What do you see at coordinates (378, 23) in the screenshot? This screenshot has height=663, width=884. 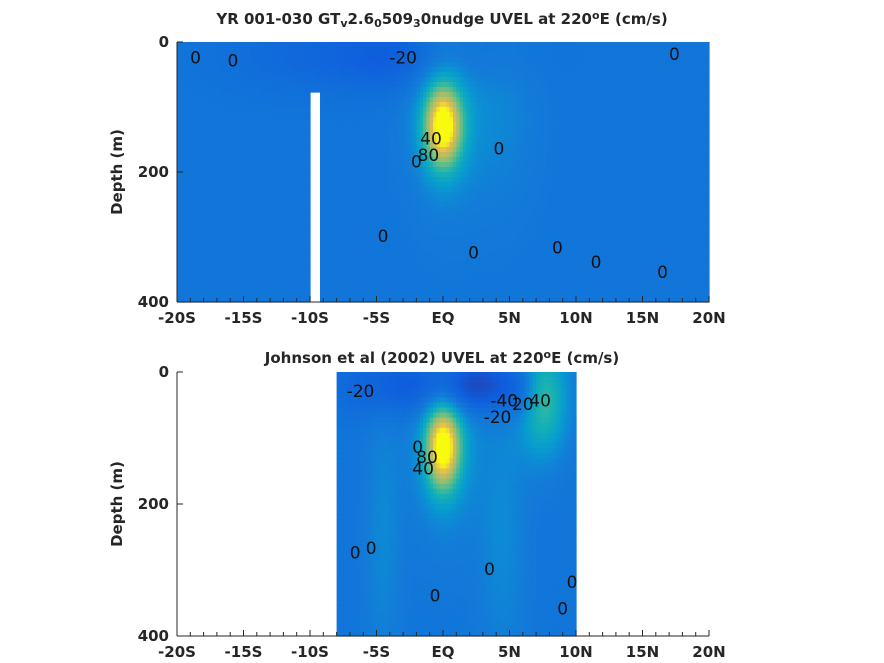 I see `title-part: 0` at bounding box center [378, 23].